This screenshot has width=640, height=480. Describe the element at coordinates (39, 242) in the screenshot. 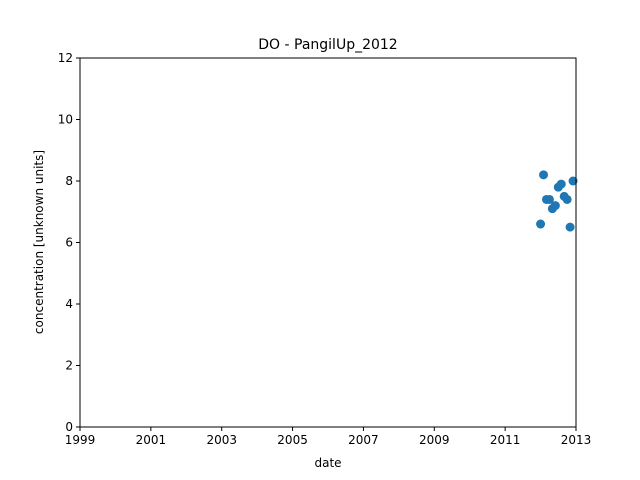

I see `y-axis-label: concentration [unknown units]` at that location.